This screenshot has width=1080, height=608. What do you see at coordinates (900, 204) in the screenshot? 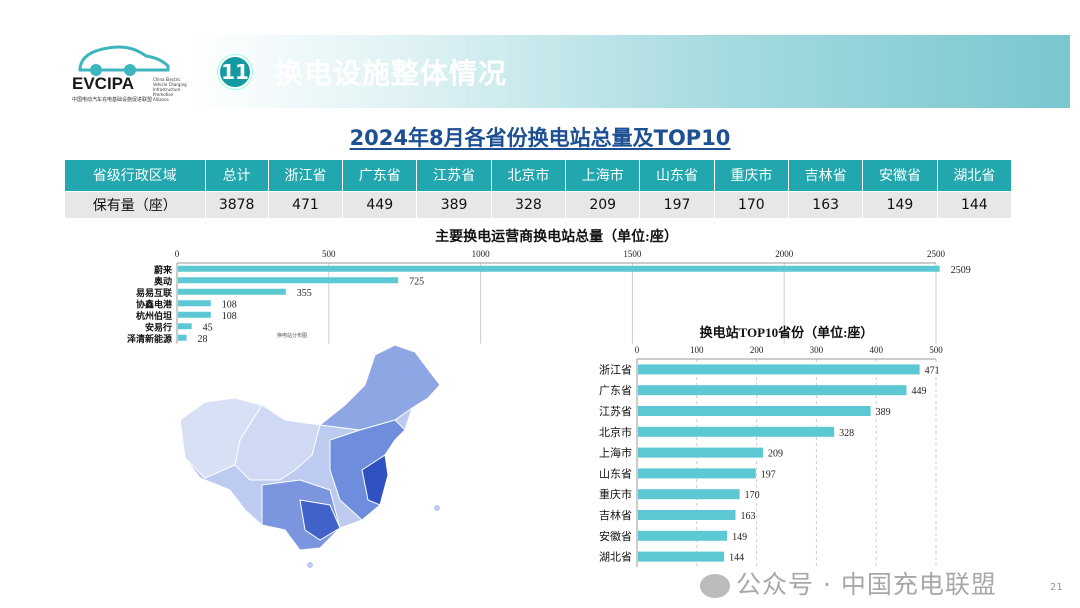
I see `table-cell: 149` at bounding box center [900, 204].